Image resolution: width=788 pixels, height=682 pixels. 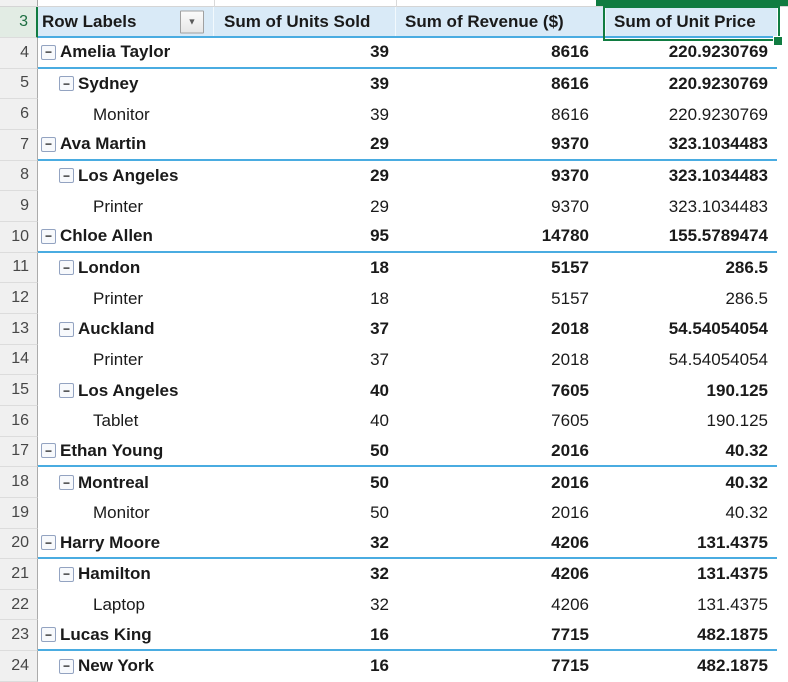 What do you see at coordinates (126, 543) in the screenshot?
I see `row-label-cell: − Harry Moore` at bounding box center [126, 543].